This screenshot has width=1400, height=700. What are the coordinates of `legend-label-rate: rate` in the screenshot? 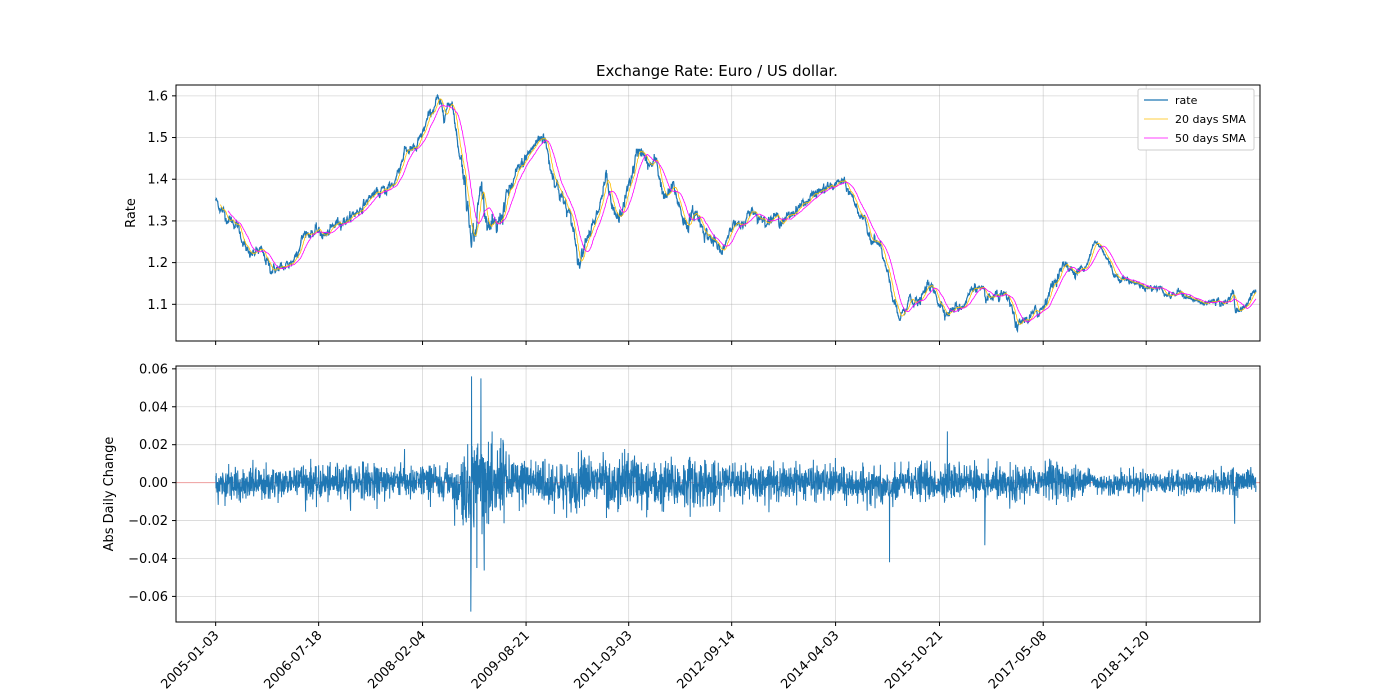 It's located at (1186, 100).